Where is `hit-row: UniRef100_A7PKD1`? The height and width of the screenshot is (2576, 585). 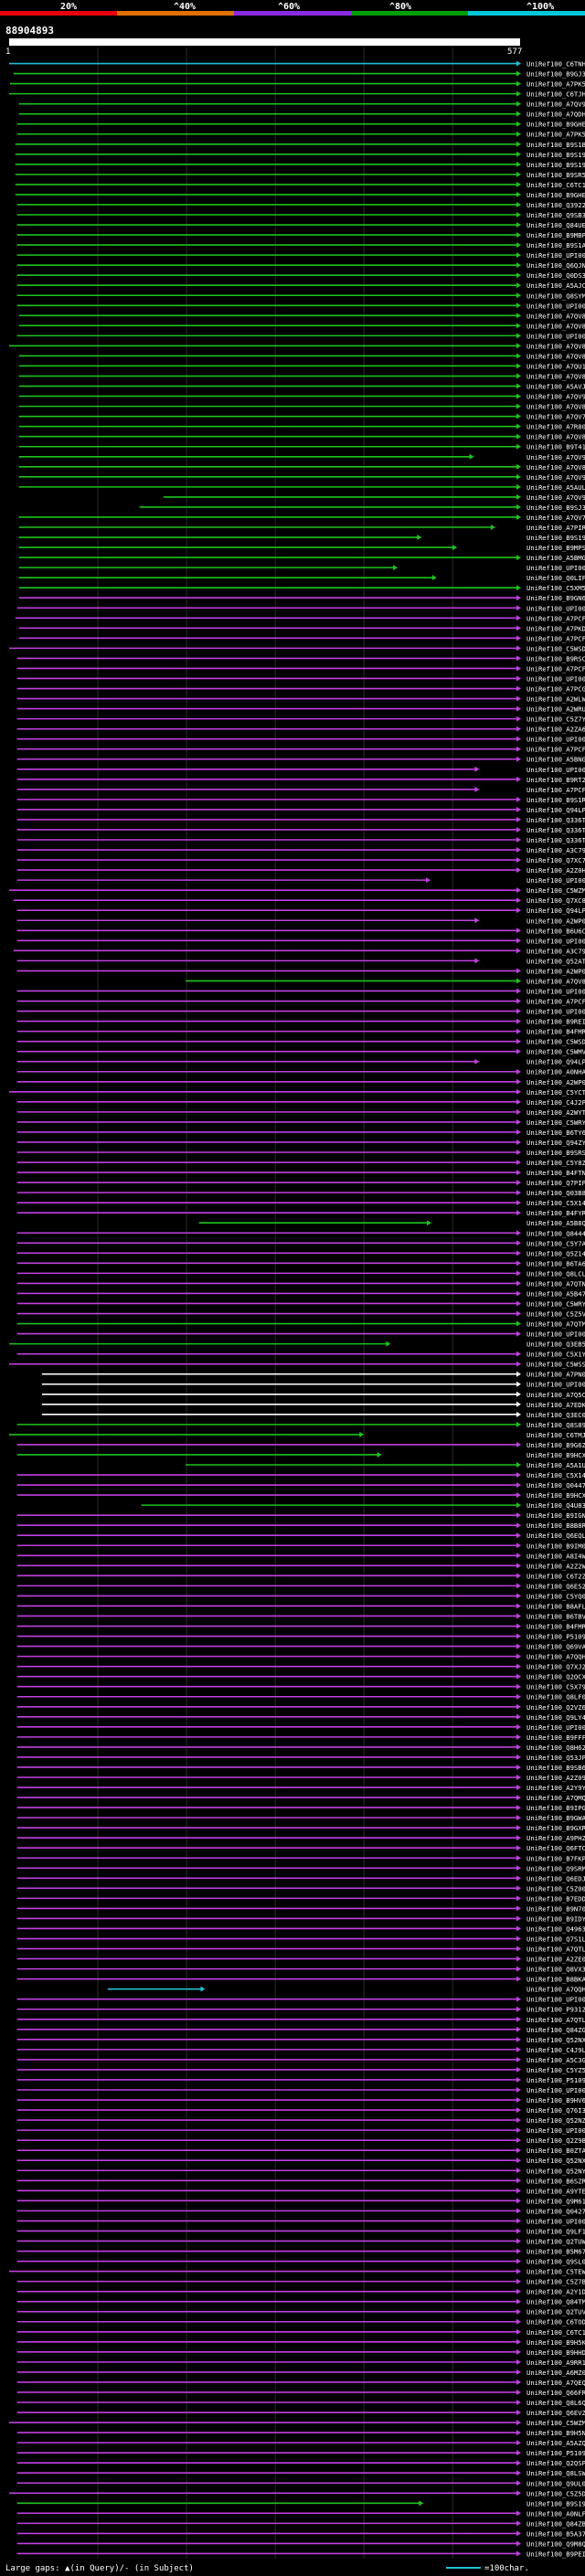 hit-row: UniRef100_A7PKD1 is located at coordinates (301, 628).